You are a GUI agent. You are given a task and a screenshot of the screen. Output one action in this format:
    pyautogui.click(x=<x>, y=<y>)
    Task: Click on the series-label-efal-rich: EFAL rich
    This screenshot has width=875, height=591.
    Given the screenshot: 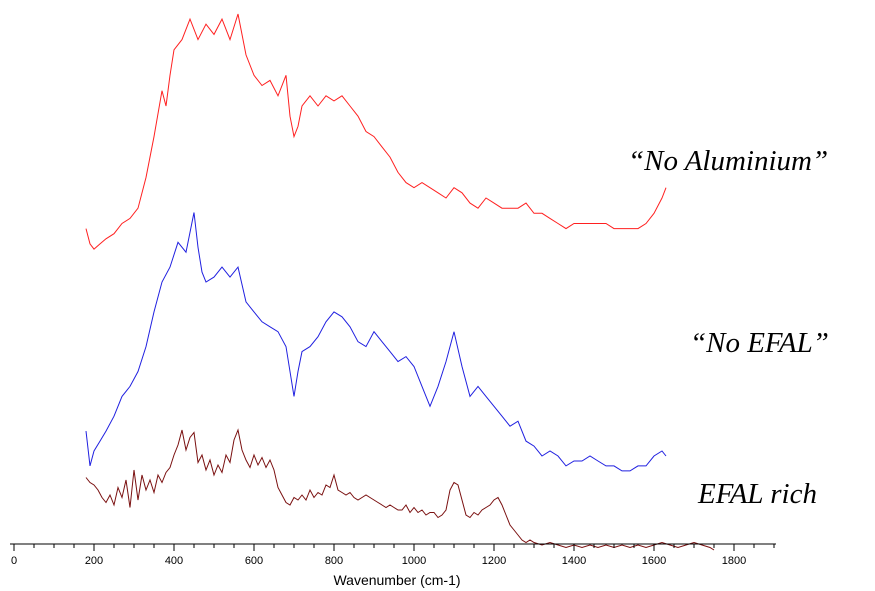 What is the action you would take?
    pyautogui.click(x=757, y=494)
    